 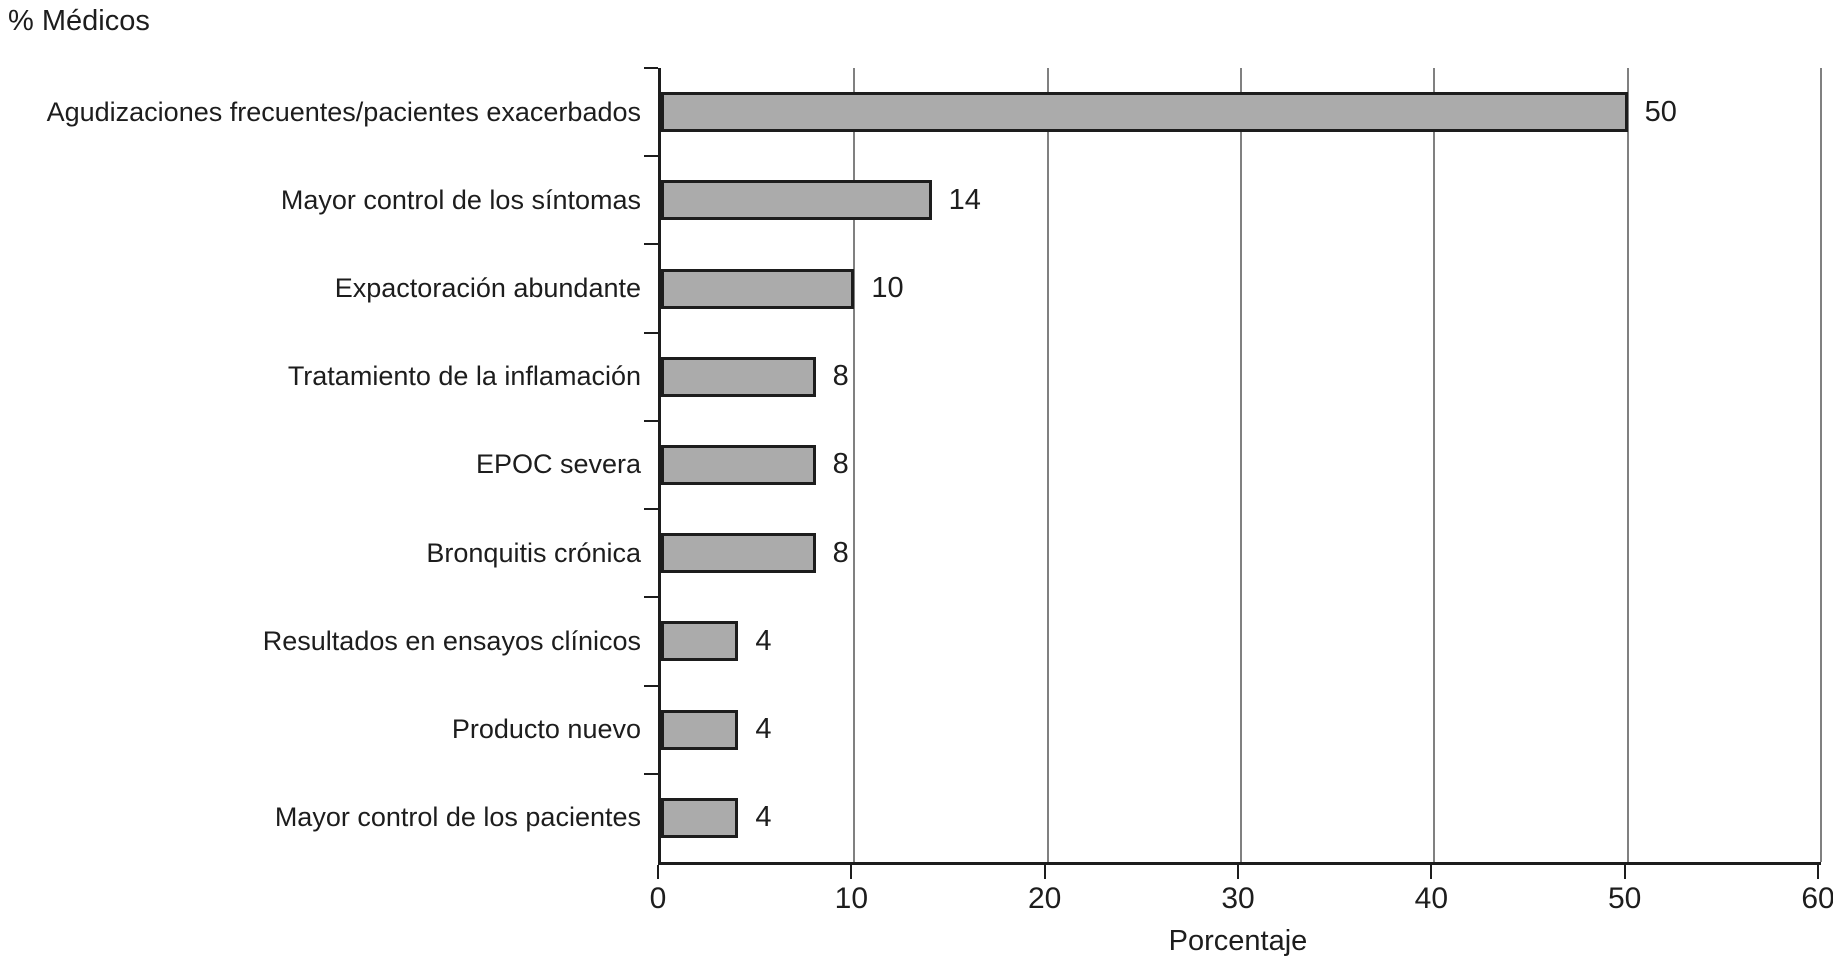 What do you see at coordinates (464, 376) in the screenshot?
I see `category-label: Tratamiento de la inflamación` at bounding box center [464, 376].